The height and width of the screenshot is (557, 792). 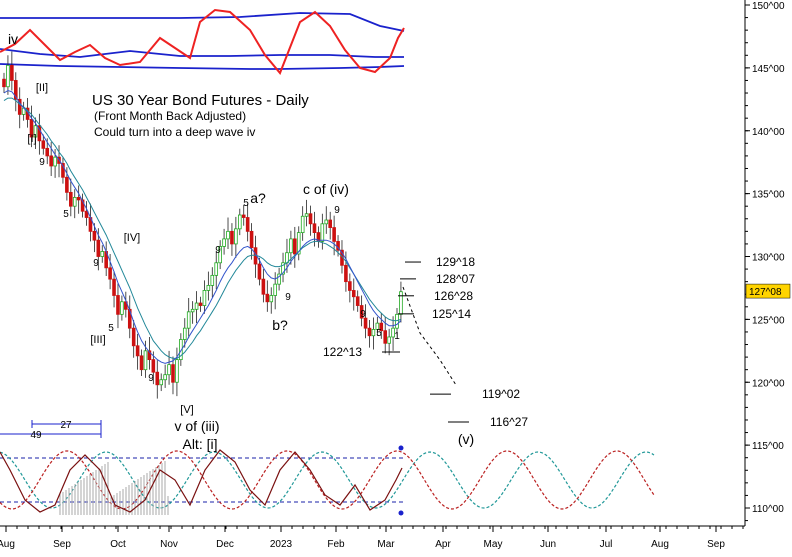 I want to click on x-tick-label: Oct, so click(x=118, y=544).